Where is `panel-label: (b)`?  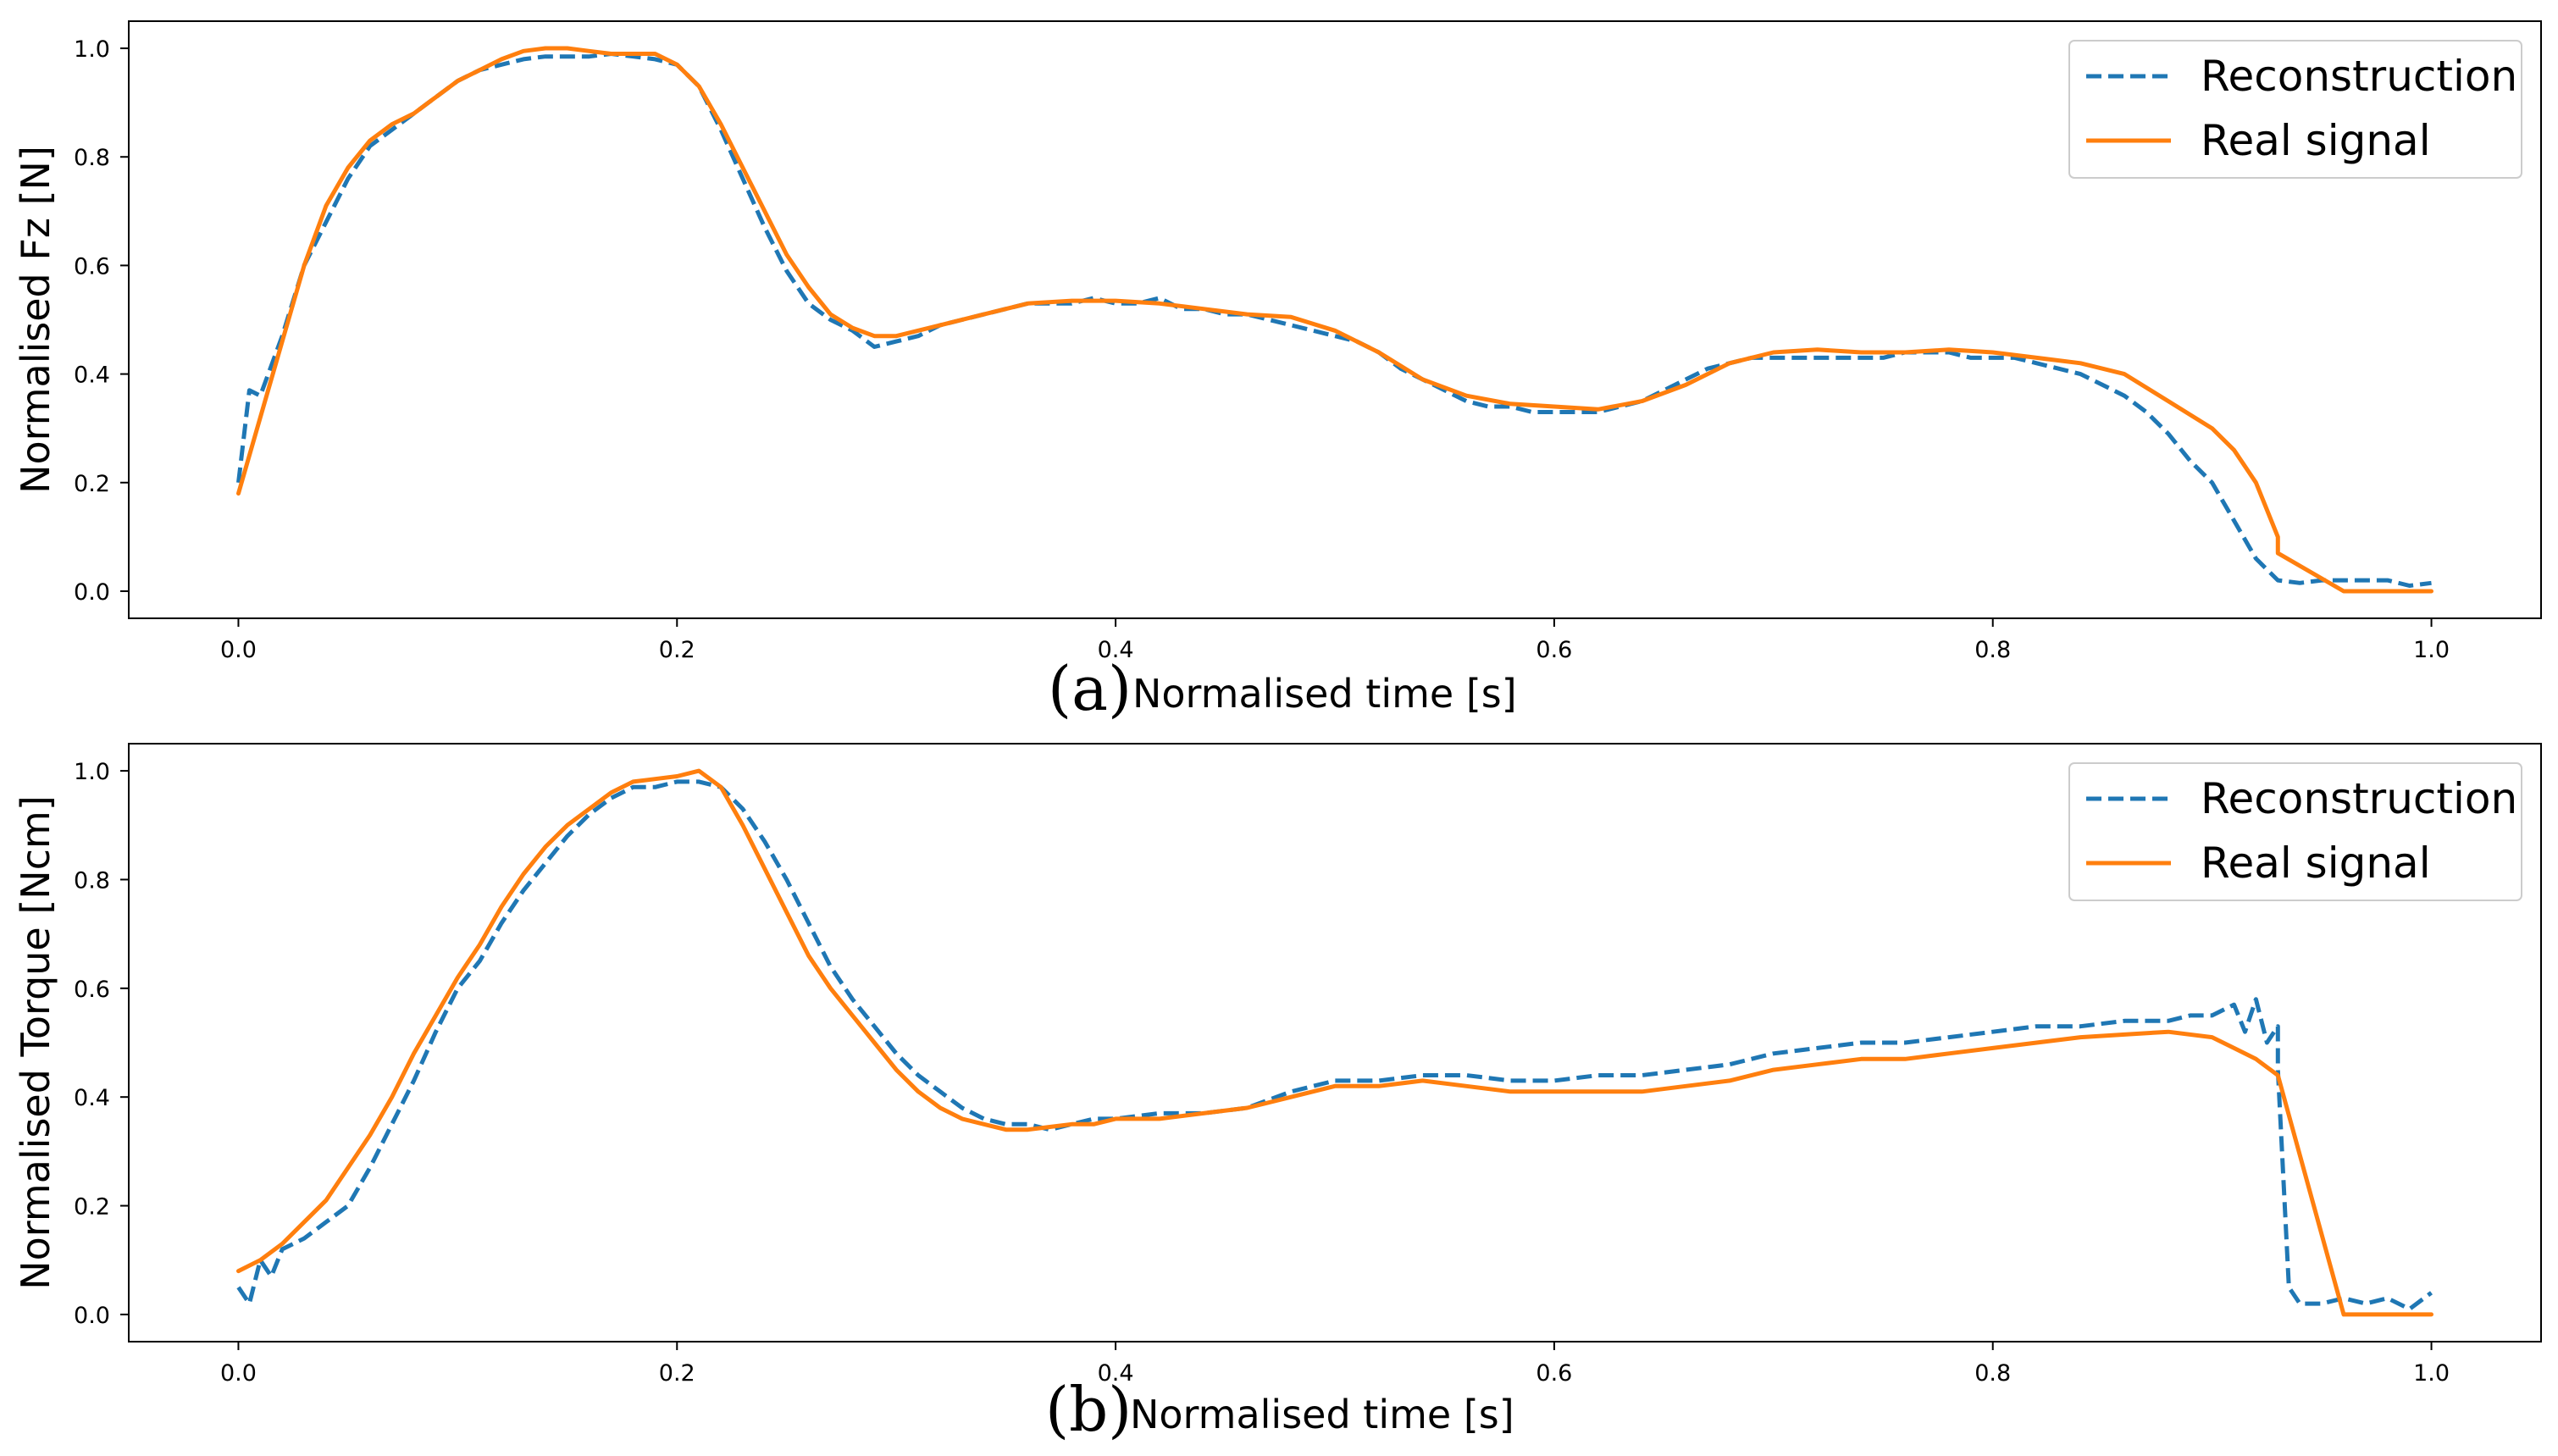 panel-label: (b) is located at coordinates (1088, 1410).